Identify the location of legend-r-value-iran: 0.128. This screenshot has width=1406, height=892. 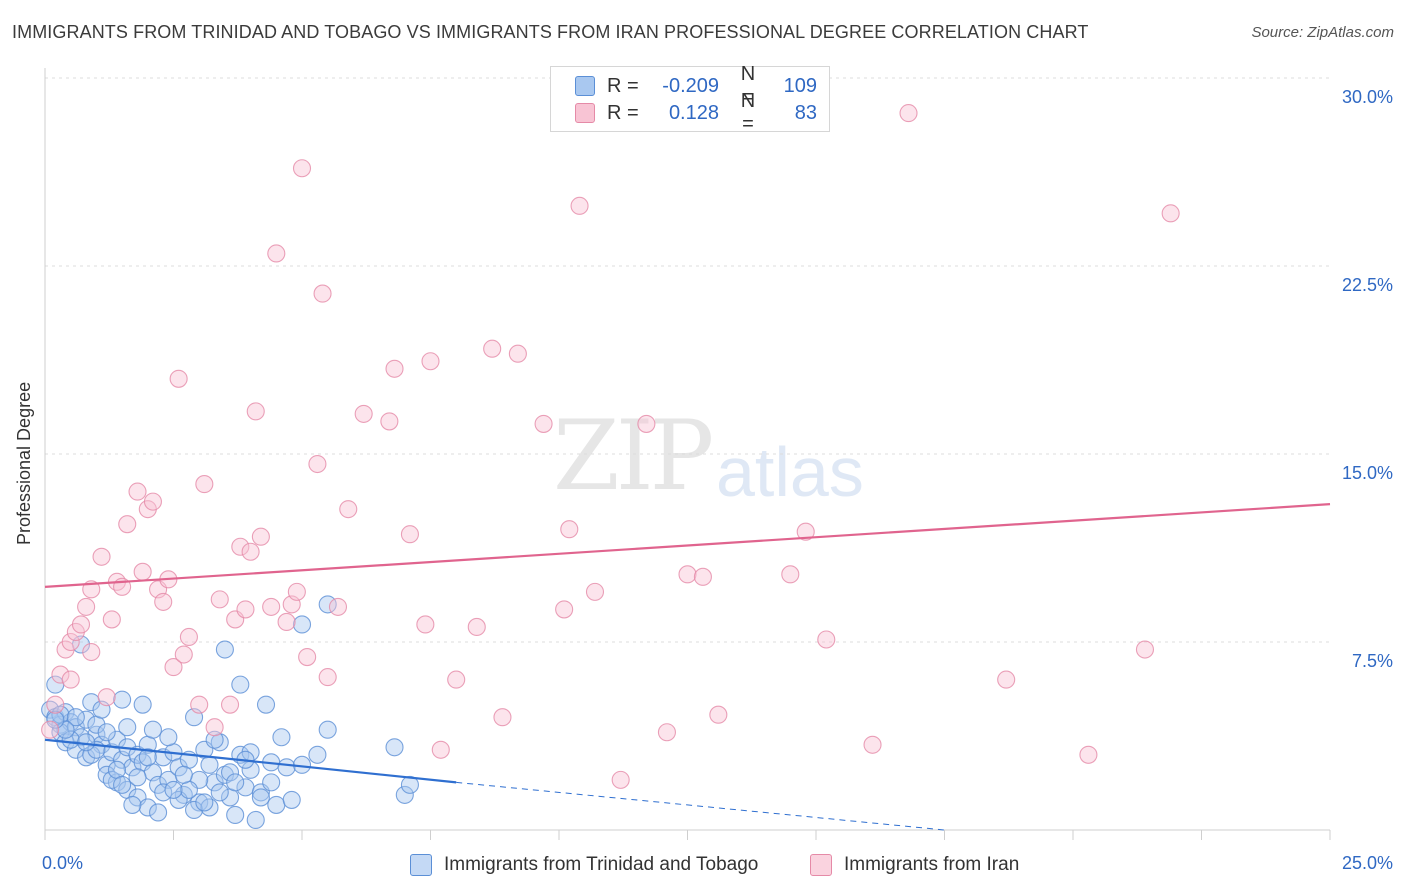
(693, 112).